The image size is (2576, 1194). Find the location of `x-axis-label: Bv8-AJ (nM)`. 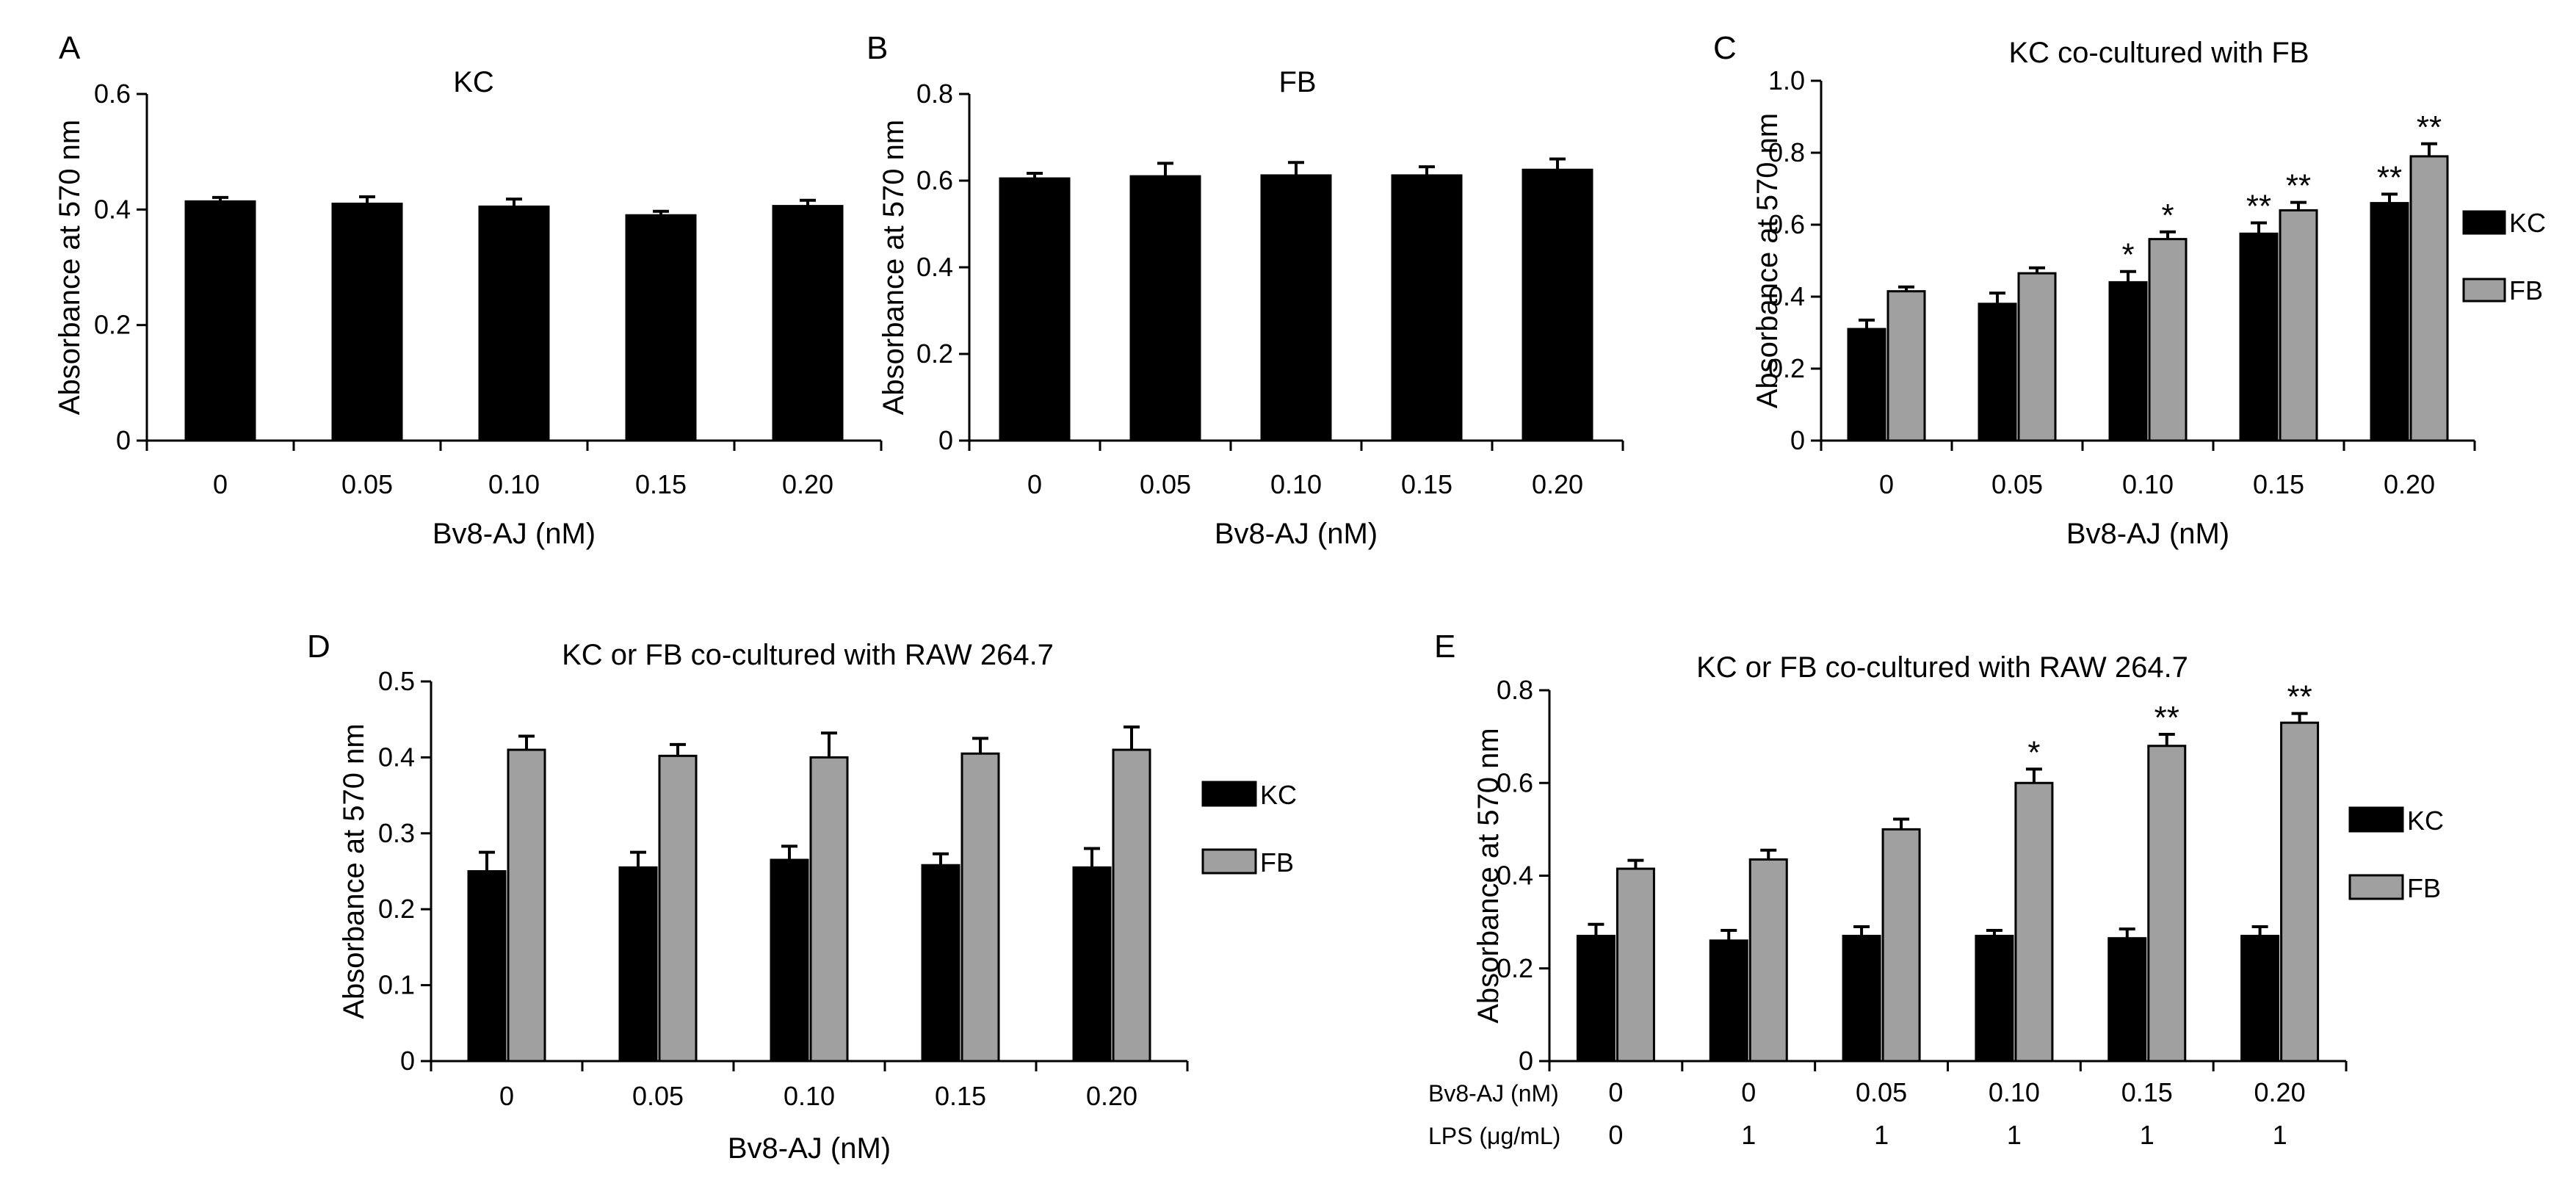

x-axis-label: Bv8-AJ (nM) is located at coordinates (514, 534).